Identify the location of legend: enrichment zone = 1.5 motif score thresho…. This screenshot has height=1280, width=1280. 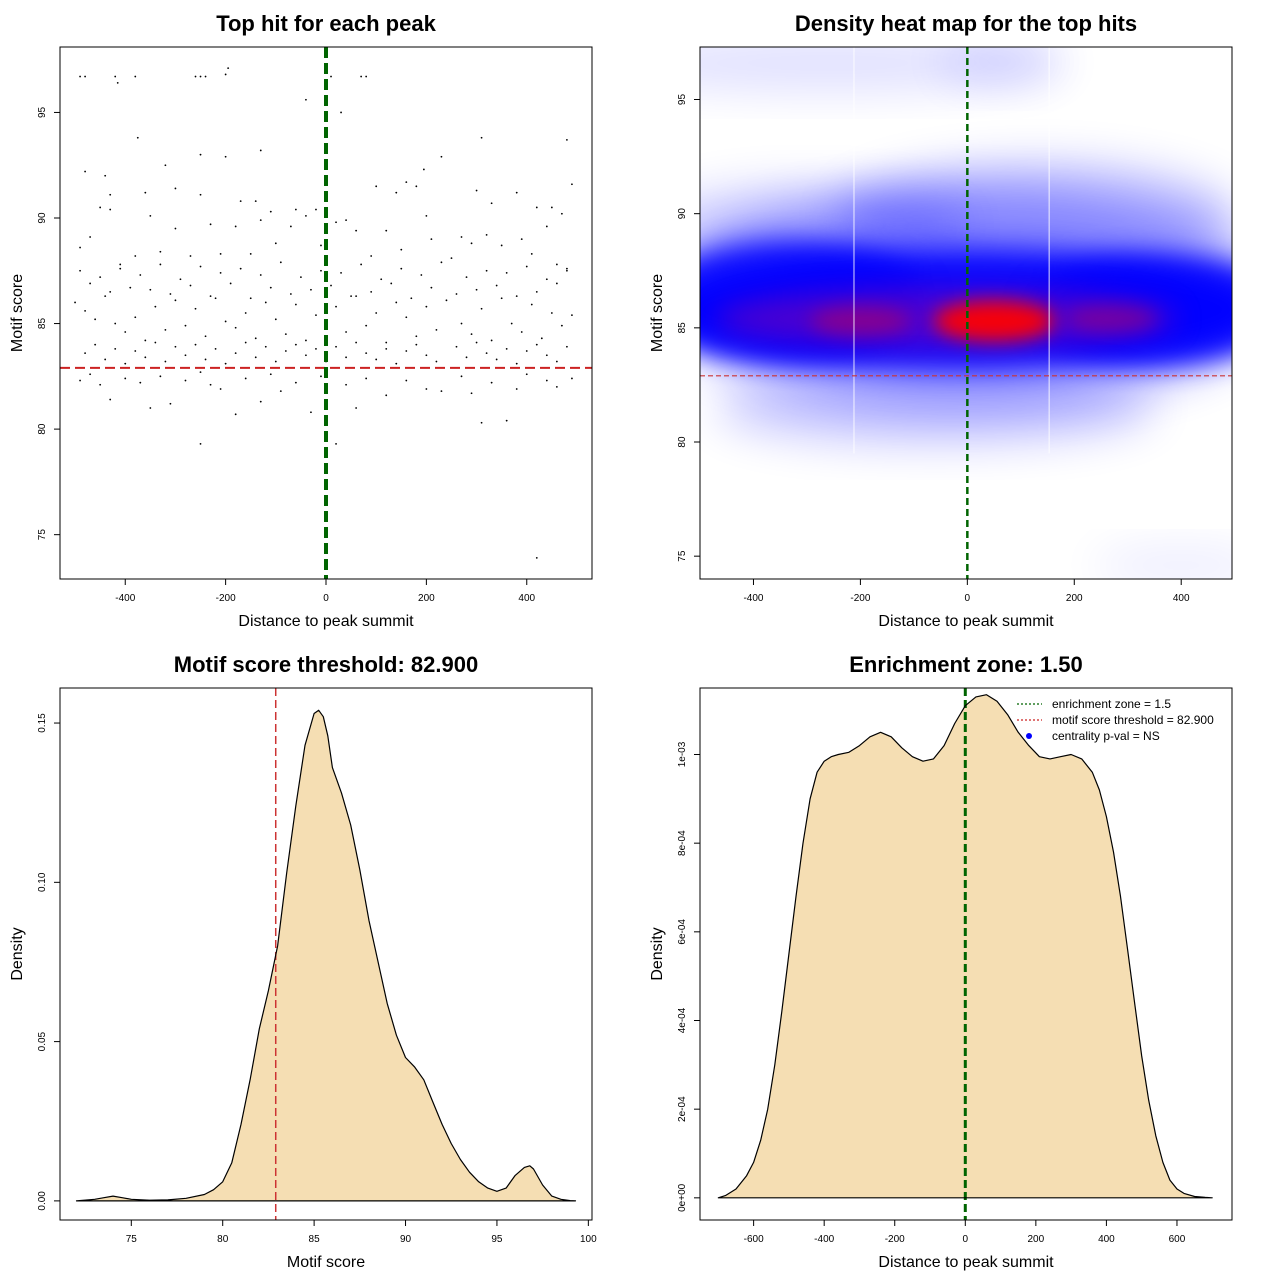
(1115, 720).